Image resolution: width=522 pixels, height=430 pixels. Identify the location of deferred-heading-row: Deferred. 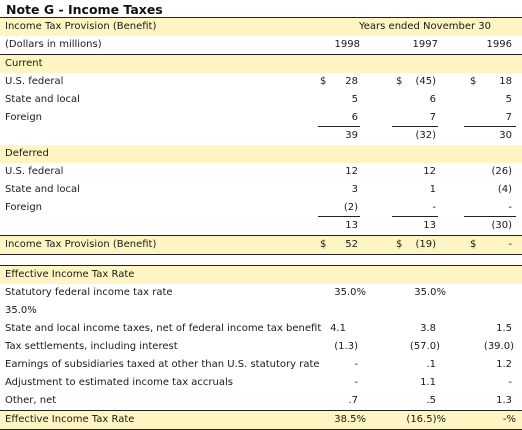
(261, 154).